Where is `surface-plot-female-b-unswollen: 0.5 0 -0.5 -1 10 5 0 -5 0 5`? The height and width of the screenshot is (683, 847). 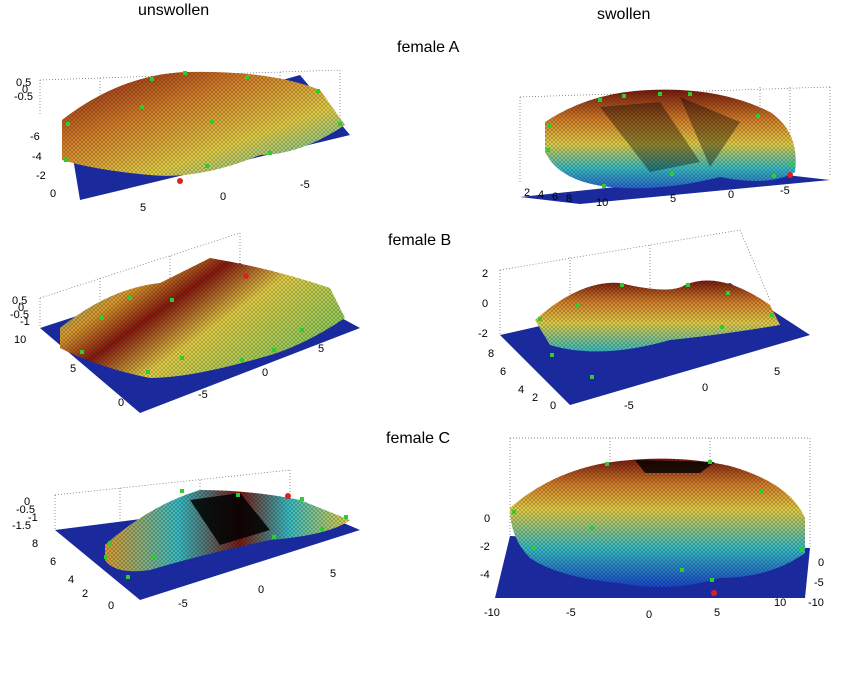 surface-plot-female-b-unswollen: 0.5 0 -0.5 -1 10 5 0 -5 0 5 is located at coordinates (185, 322).